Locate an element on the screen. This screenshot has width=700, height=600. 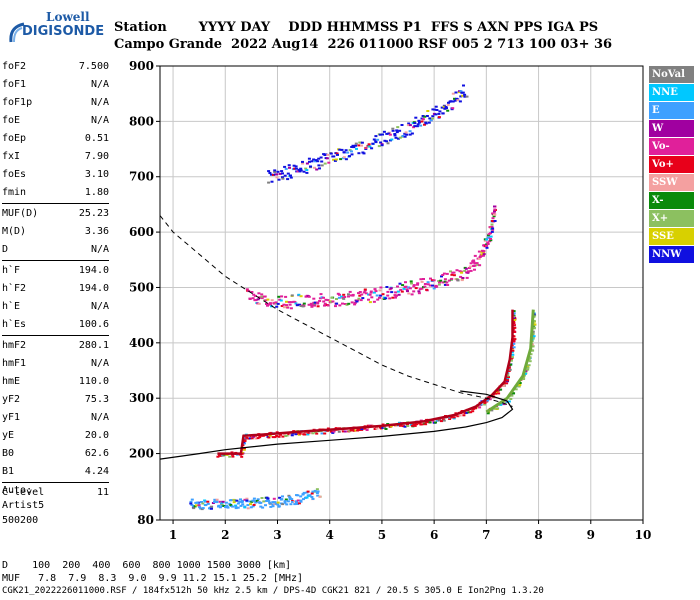
auto-version: 500200 is located at coordinates (20, 520).